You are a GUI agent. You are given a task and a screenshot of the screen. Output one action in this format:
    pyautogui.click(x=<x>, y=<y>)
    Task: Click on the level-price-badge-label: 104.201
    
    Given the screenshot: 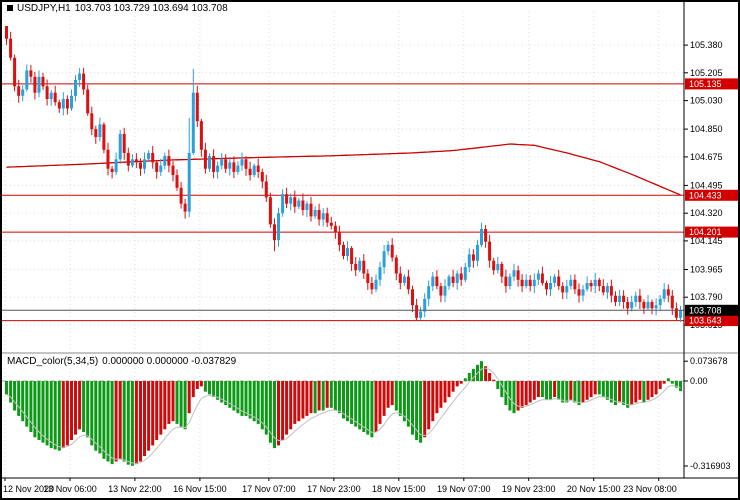 What is the action you would take?
    pyautogui.click(x=705, y=232)
    